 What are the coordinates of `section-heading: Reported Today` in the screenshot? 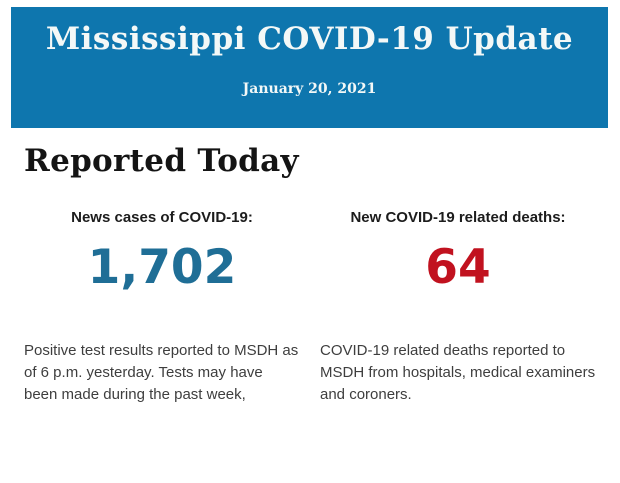 It's located at (161, 161).